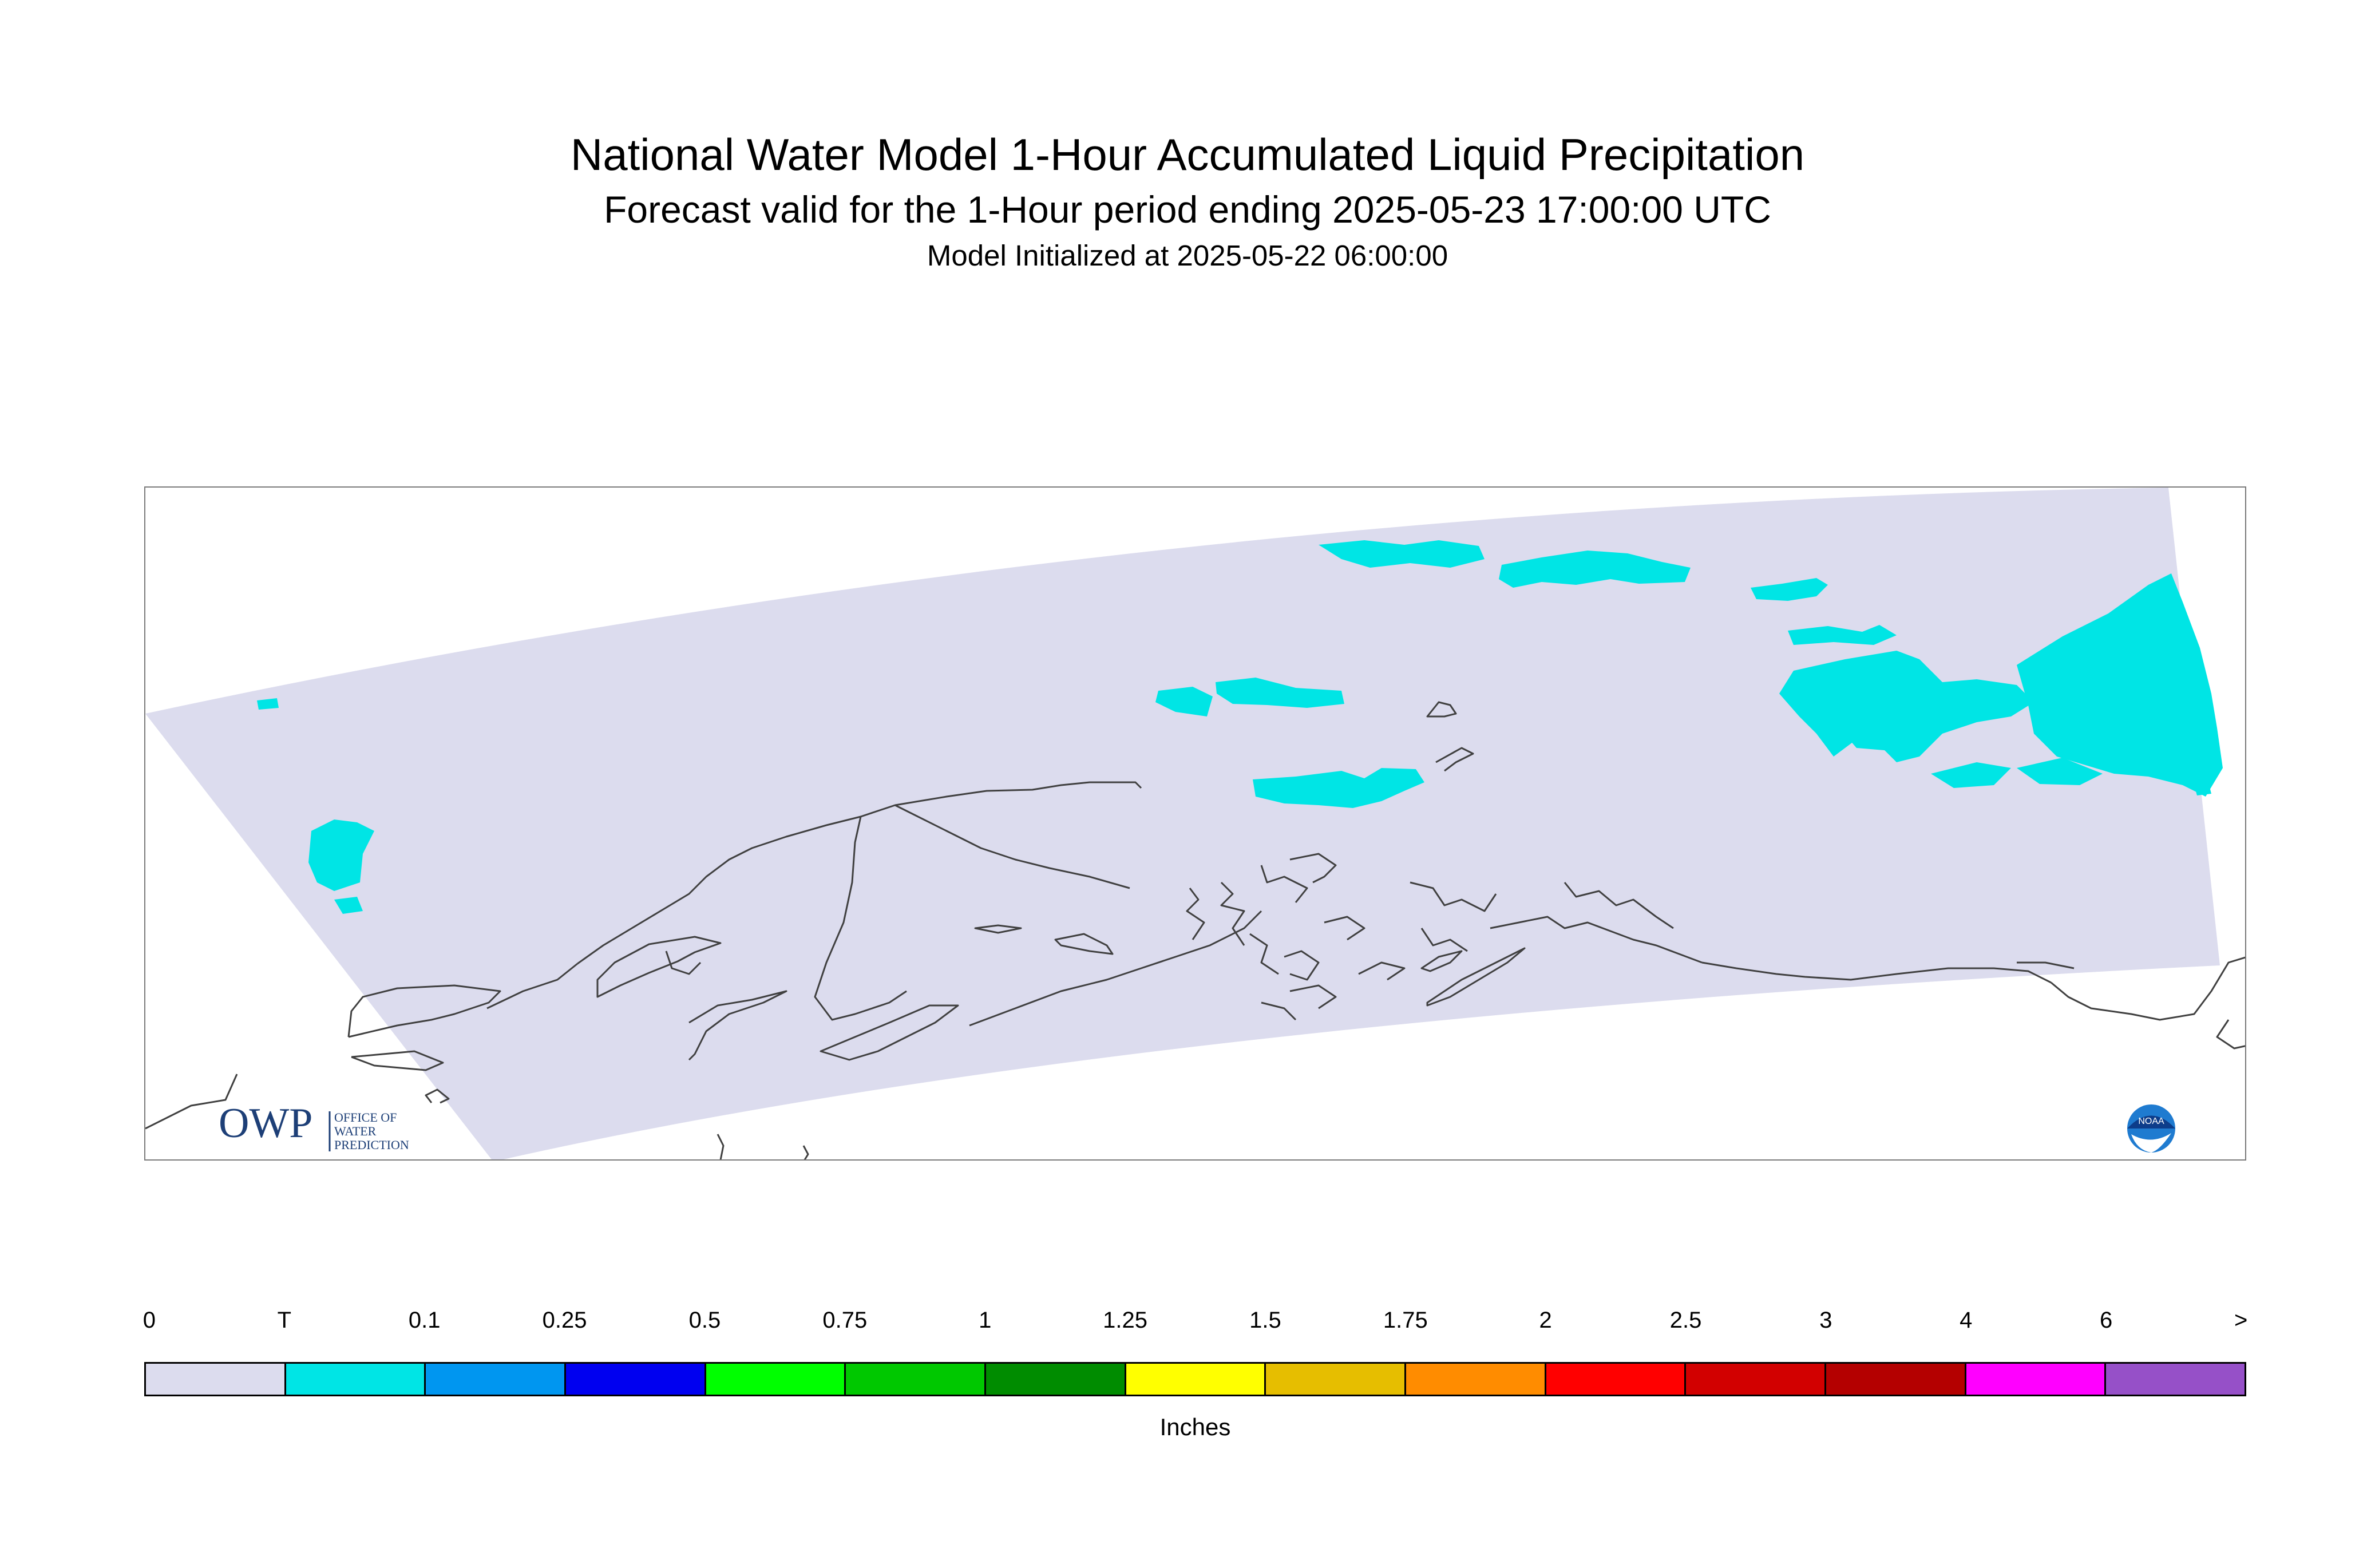 The image size is (2375, 1568). Describe the element at coordinates (705, 1320) in the screenshot. I see `legend-tick-label: 0.5` at that location.